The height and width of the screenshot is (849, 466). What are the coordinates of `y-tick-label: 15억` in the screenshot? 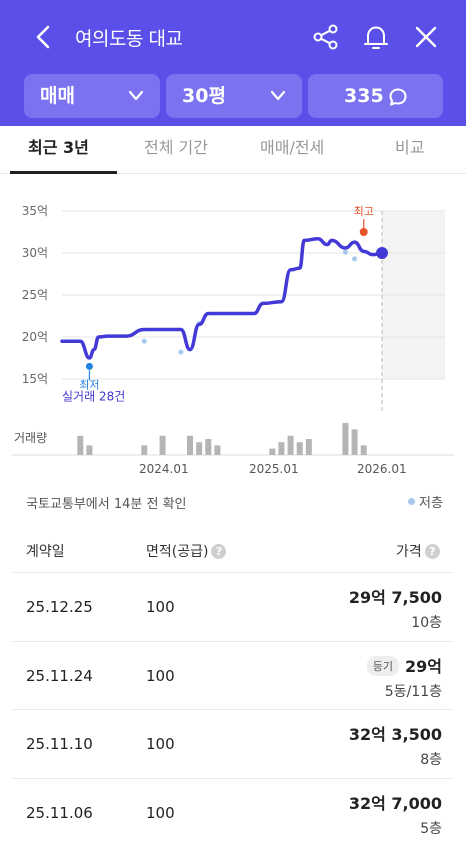 It's located at (35, 379).